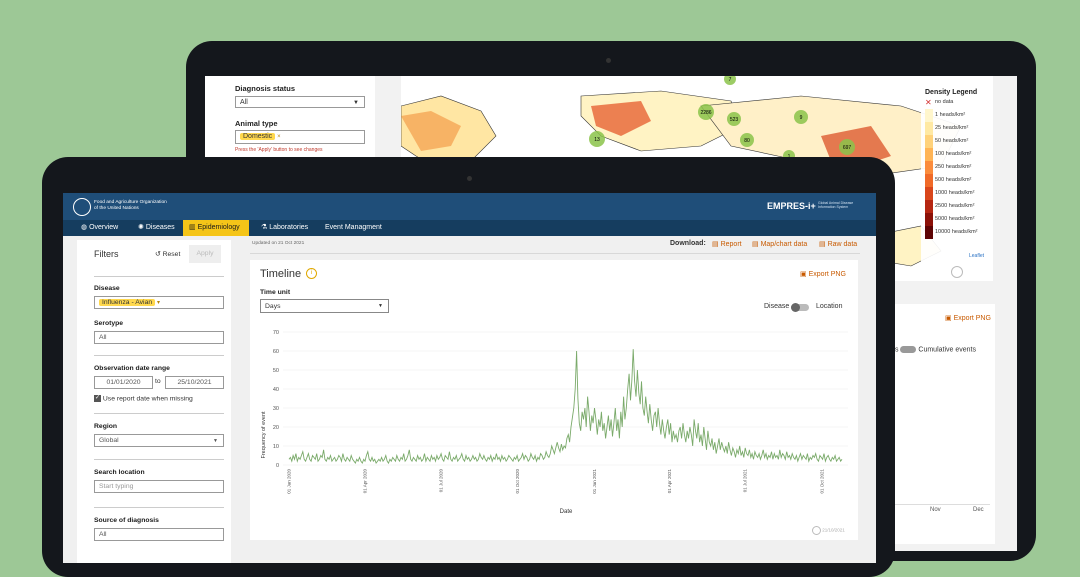 Image resolution: width=1080 pixels, height=577 pixels. I want to click on back-export-png: ▣ Export PNG, so click(968, 318).